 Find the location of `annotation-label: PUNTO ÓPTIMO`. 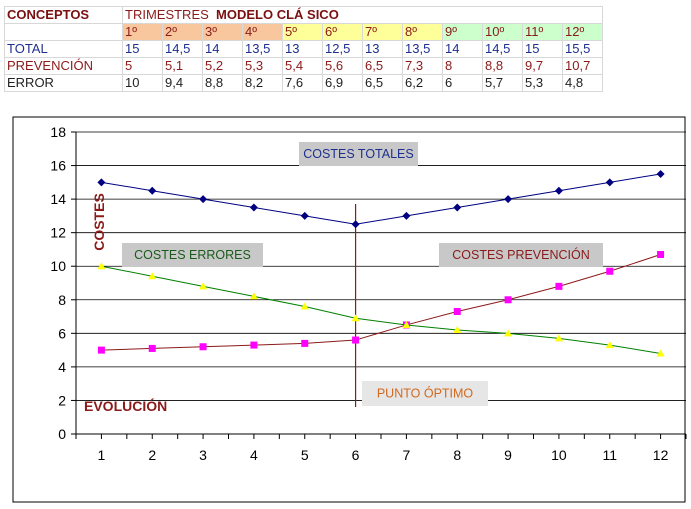

annotation-label: PUNTO ÓPTIMO is located at coordinates (425, 393).